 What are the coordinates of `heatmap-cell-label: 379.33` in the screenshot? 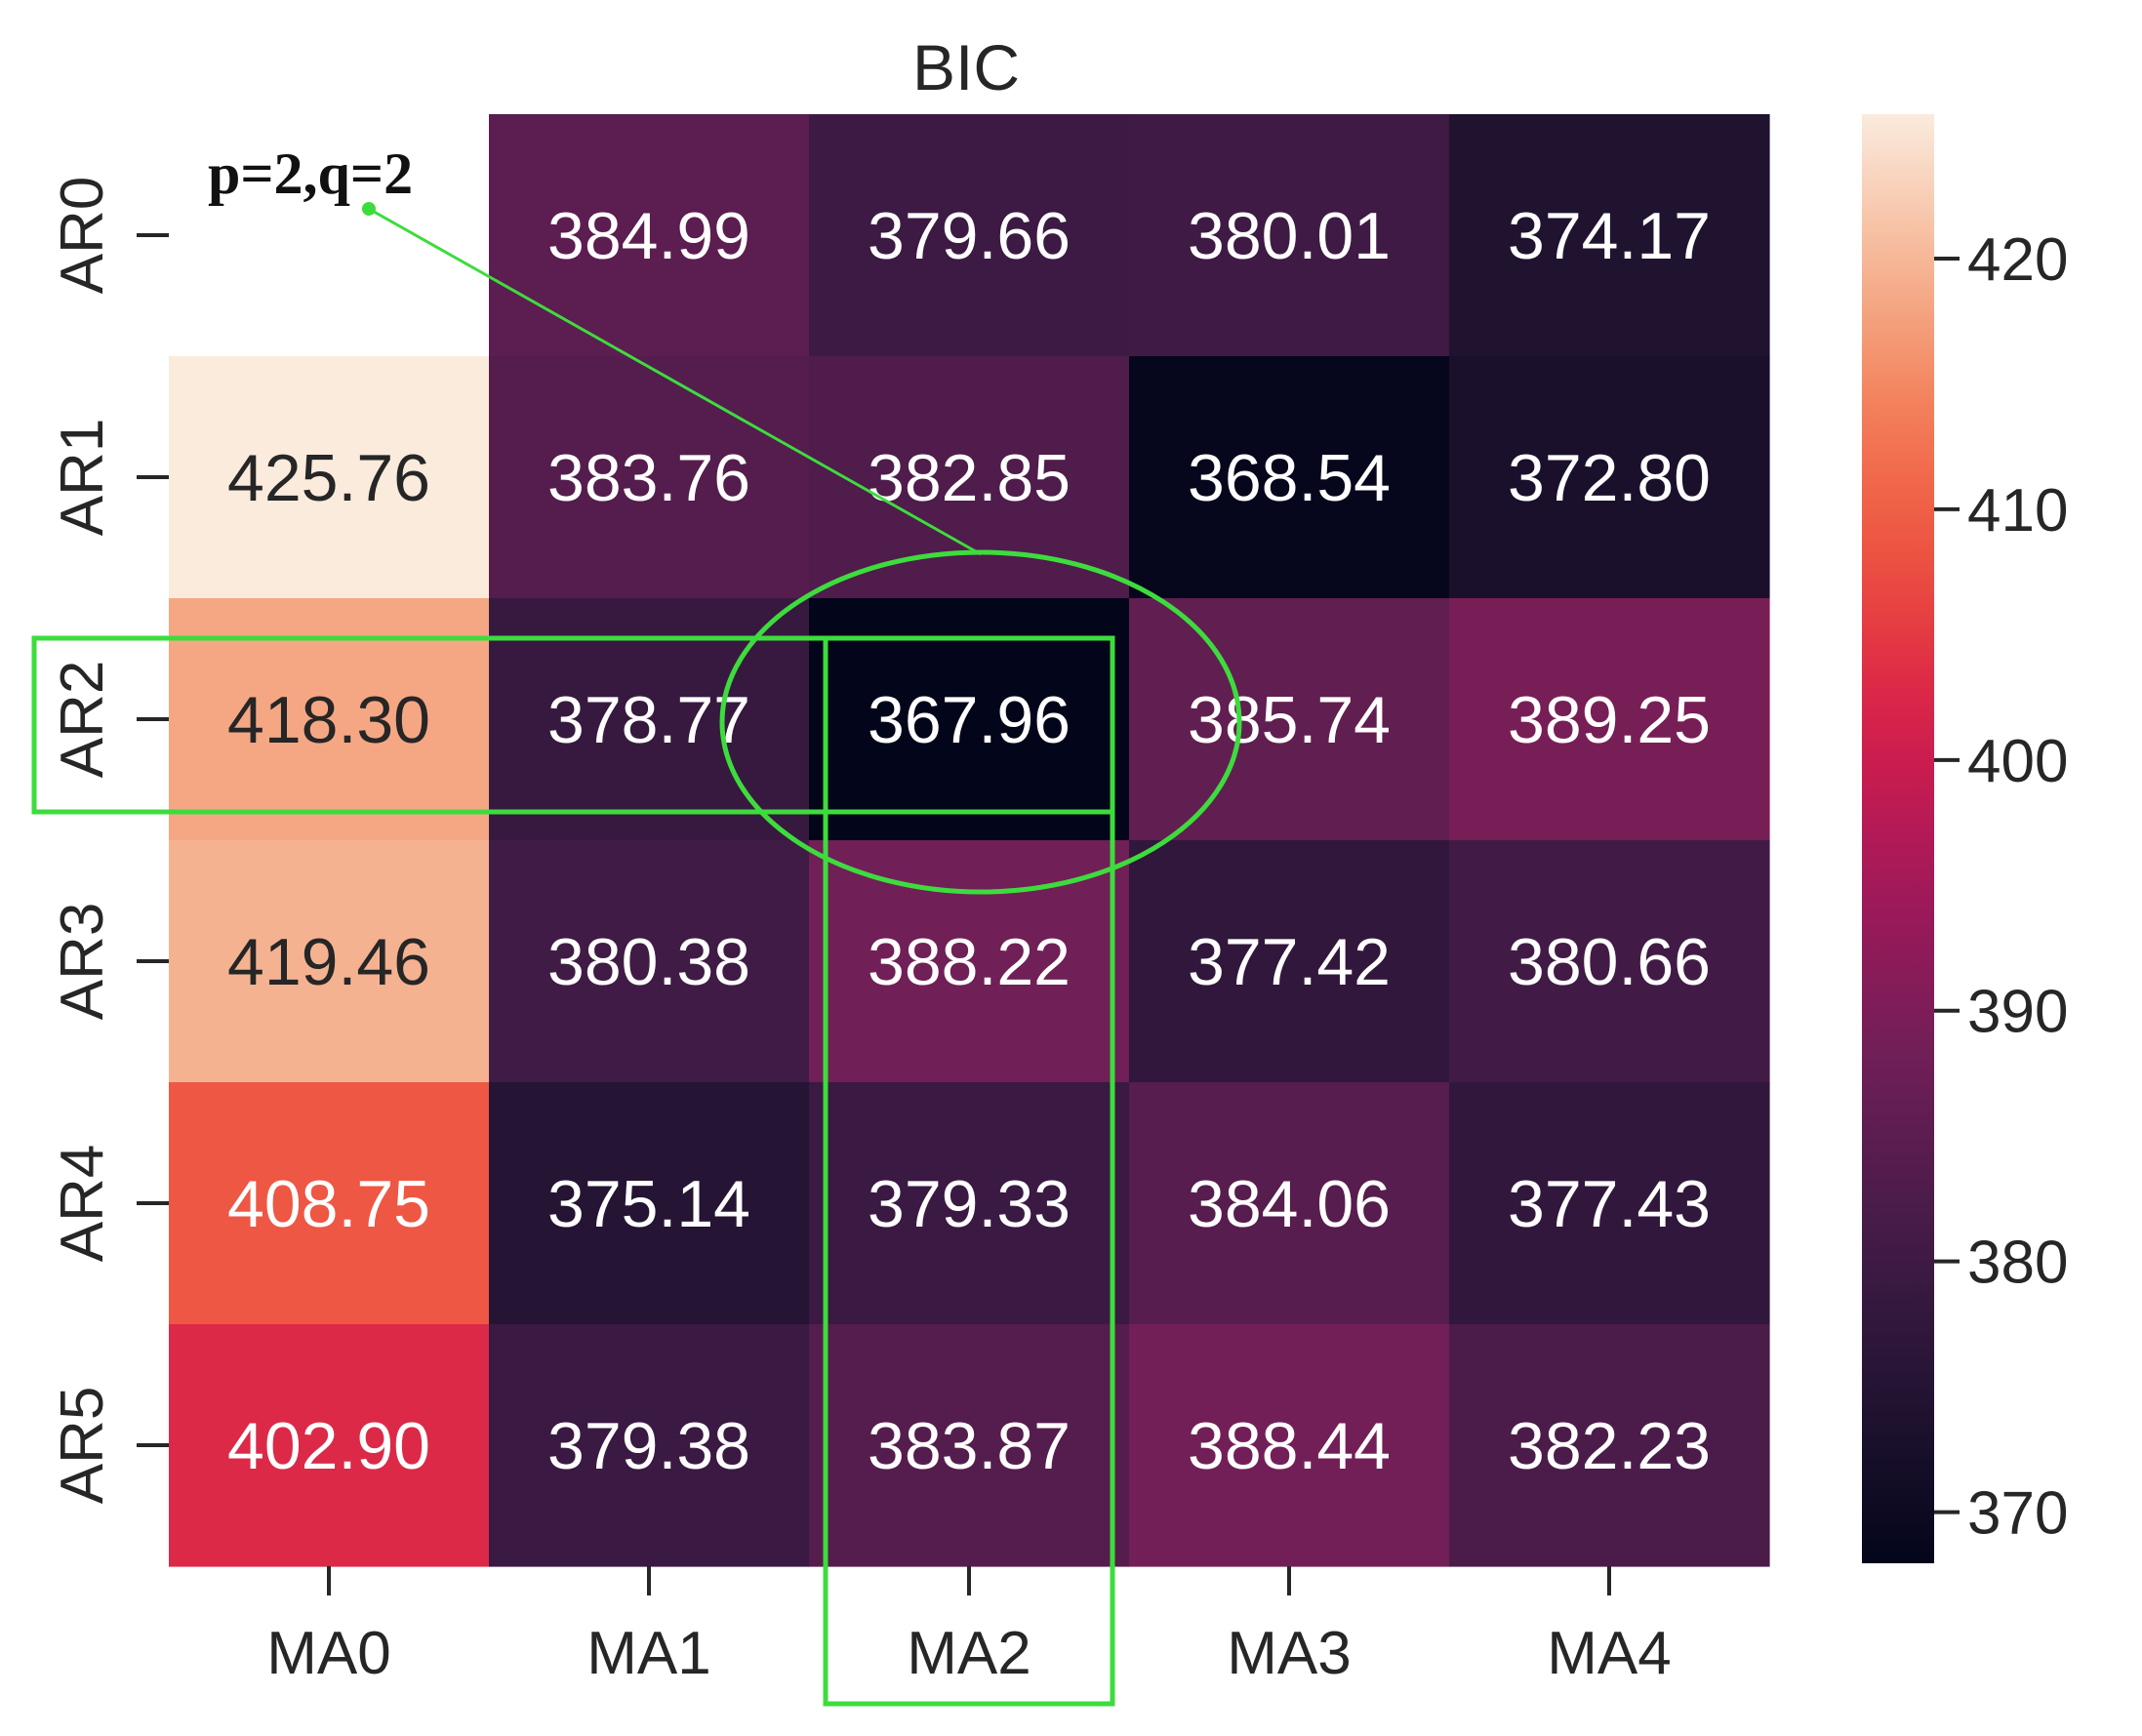 It's located at (969, 1204).